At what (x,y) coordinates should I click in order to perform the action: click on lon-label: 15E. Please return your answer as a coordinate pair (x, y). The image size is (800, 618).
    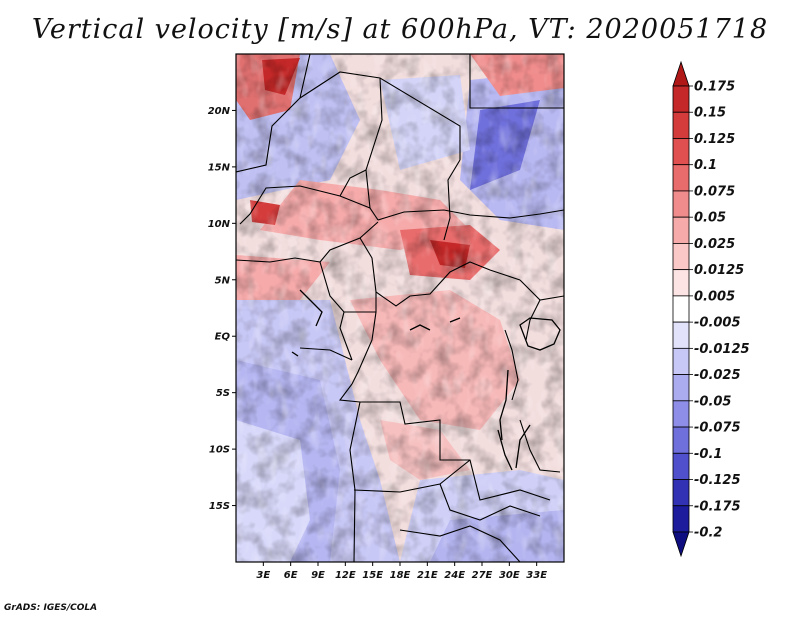
    Looking at the image, I should click on (372, 575).